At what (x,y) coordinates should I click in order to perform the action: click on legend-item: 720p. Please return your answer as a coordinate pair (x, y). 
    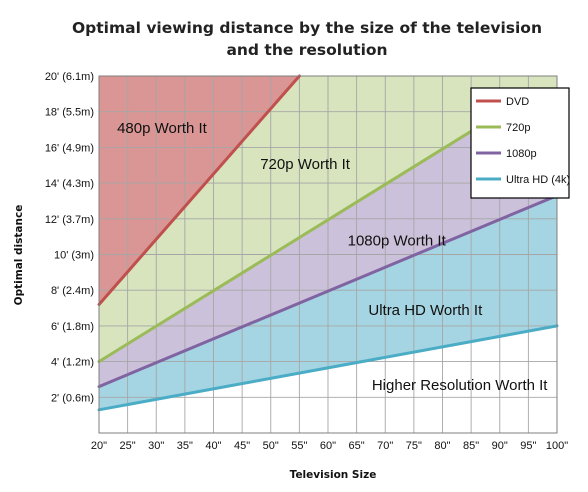
    Looking at the image, I should click on (518, 128).